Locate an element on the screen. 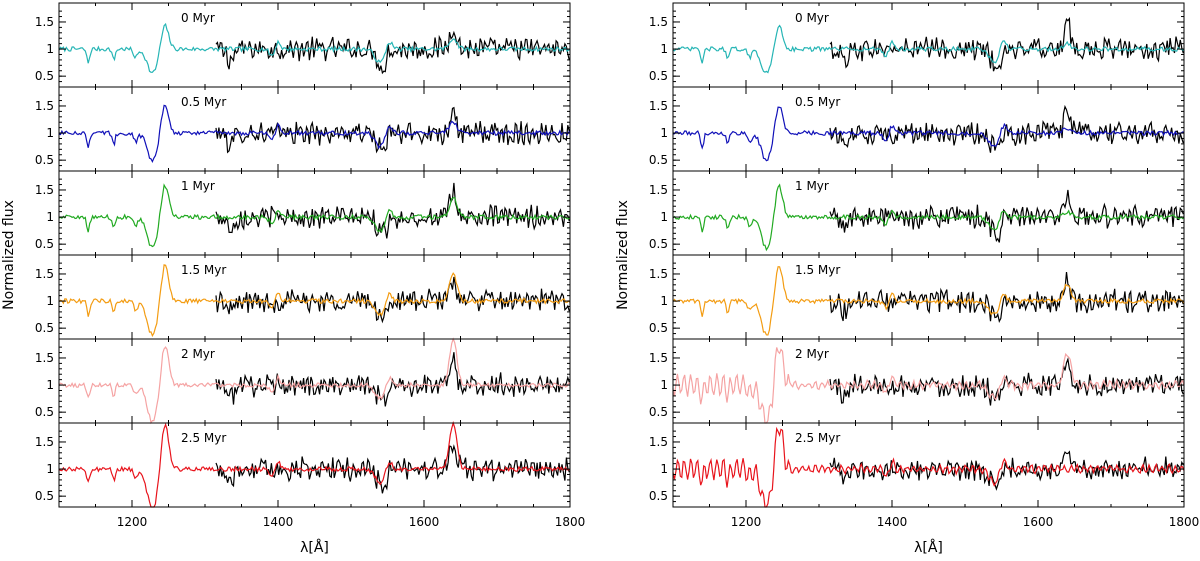 The width and height of the screenshot is (1200, 561). subplot-left-5: 0.5 1 1.5 2.5 Myr is located at coordinates (303, 464).